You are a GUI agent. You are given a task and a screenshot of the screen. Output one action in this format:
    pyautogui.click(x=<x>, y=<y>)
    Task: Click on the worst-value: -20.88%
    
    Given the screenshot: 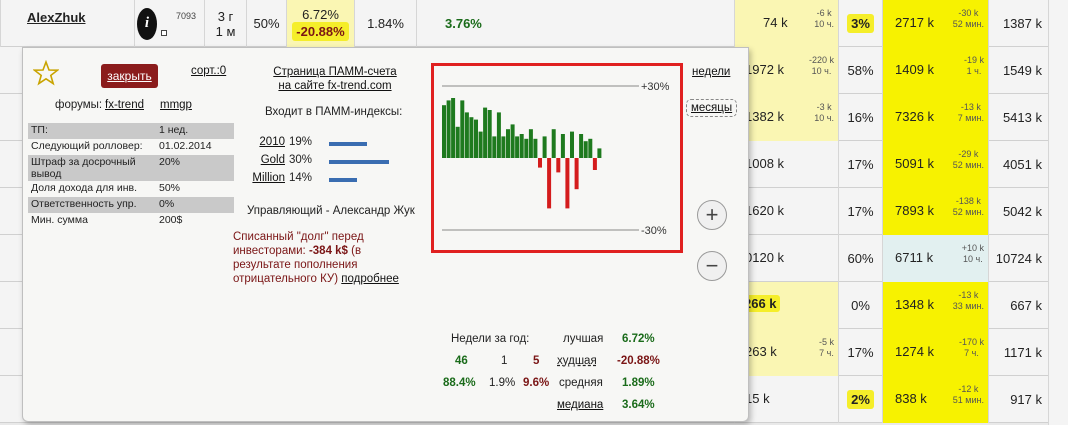 What is the action you would take?
    pyautogui.click(x=638, y=361)
    